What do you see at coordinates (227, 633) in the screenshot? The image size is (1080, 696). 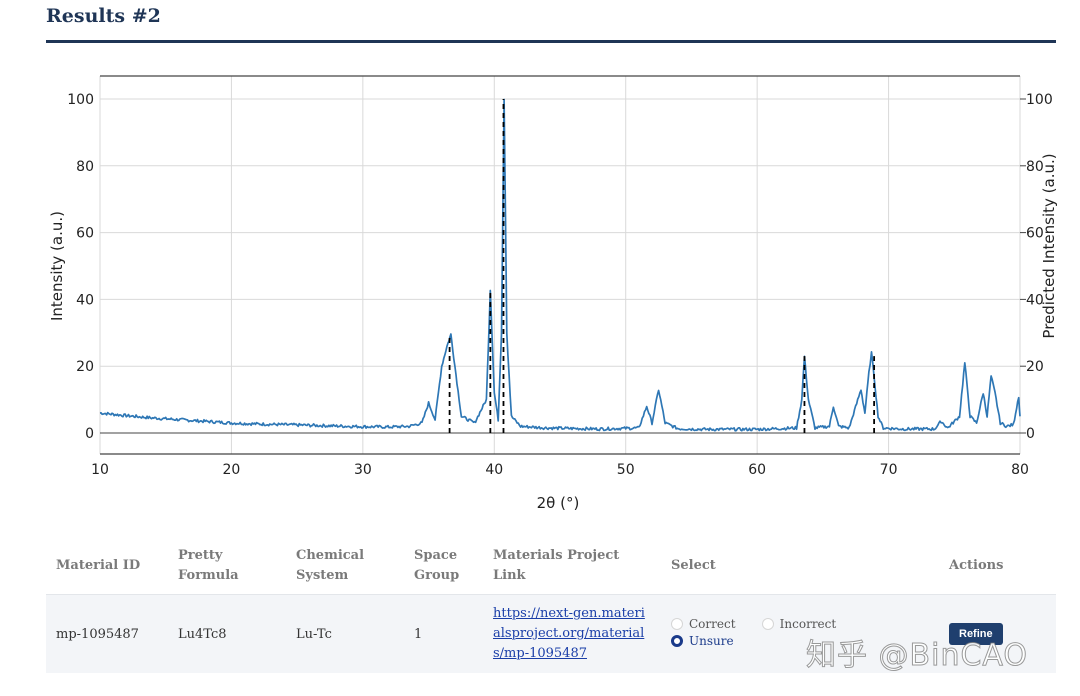 I see `cell-formula: Lu4Tc8` at bounding box center [227, 633].